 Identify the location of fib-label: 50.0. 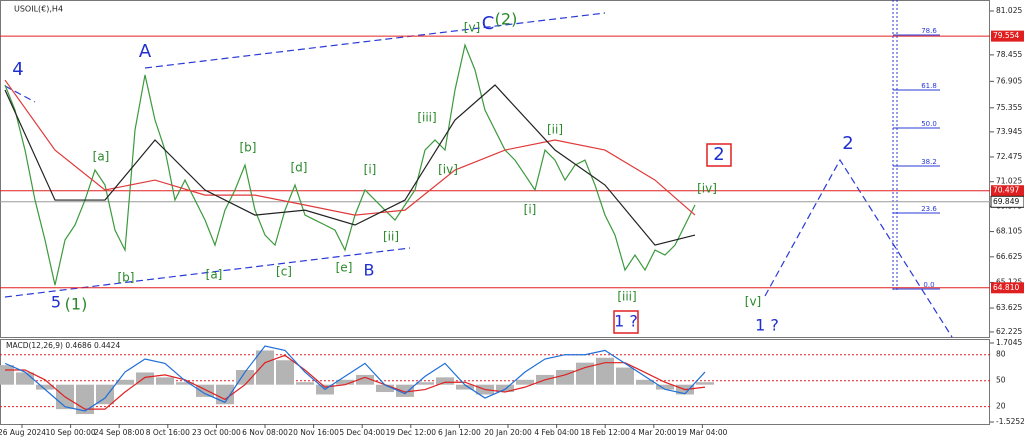
(929, 124).